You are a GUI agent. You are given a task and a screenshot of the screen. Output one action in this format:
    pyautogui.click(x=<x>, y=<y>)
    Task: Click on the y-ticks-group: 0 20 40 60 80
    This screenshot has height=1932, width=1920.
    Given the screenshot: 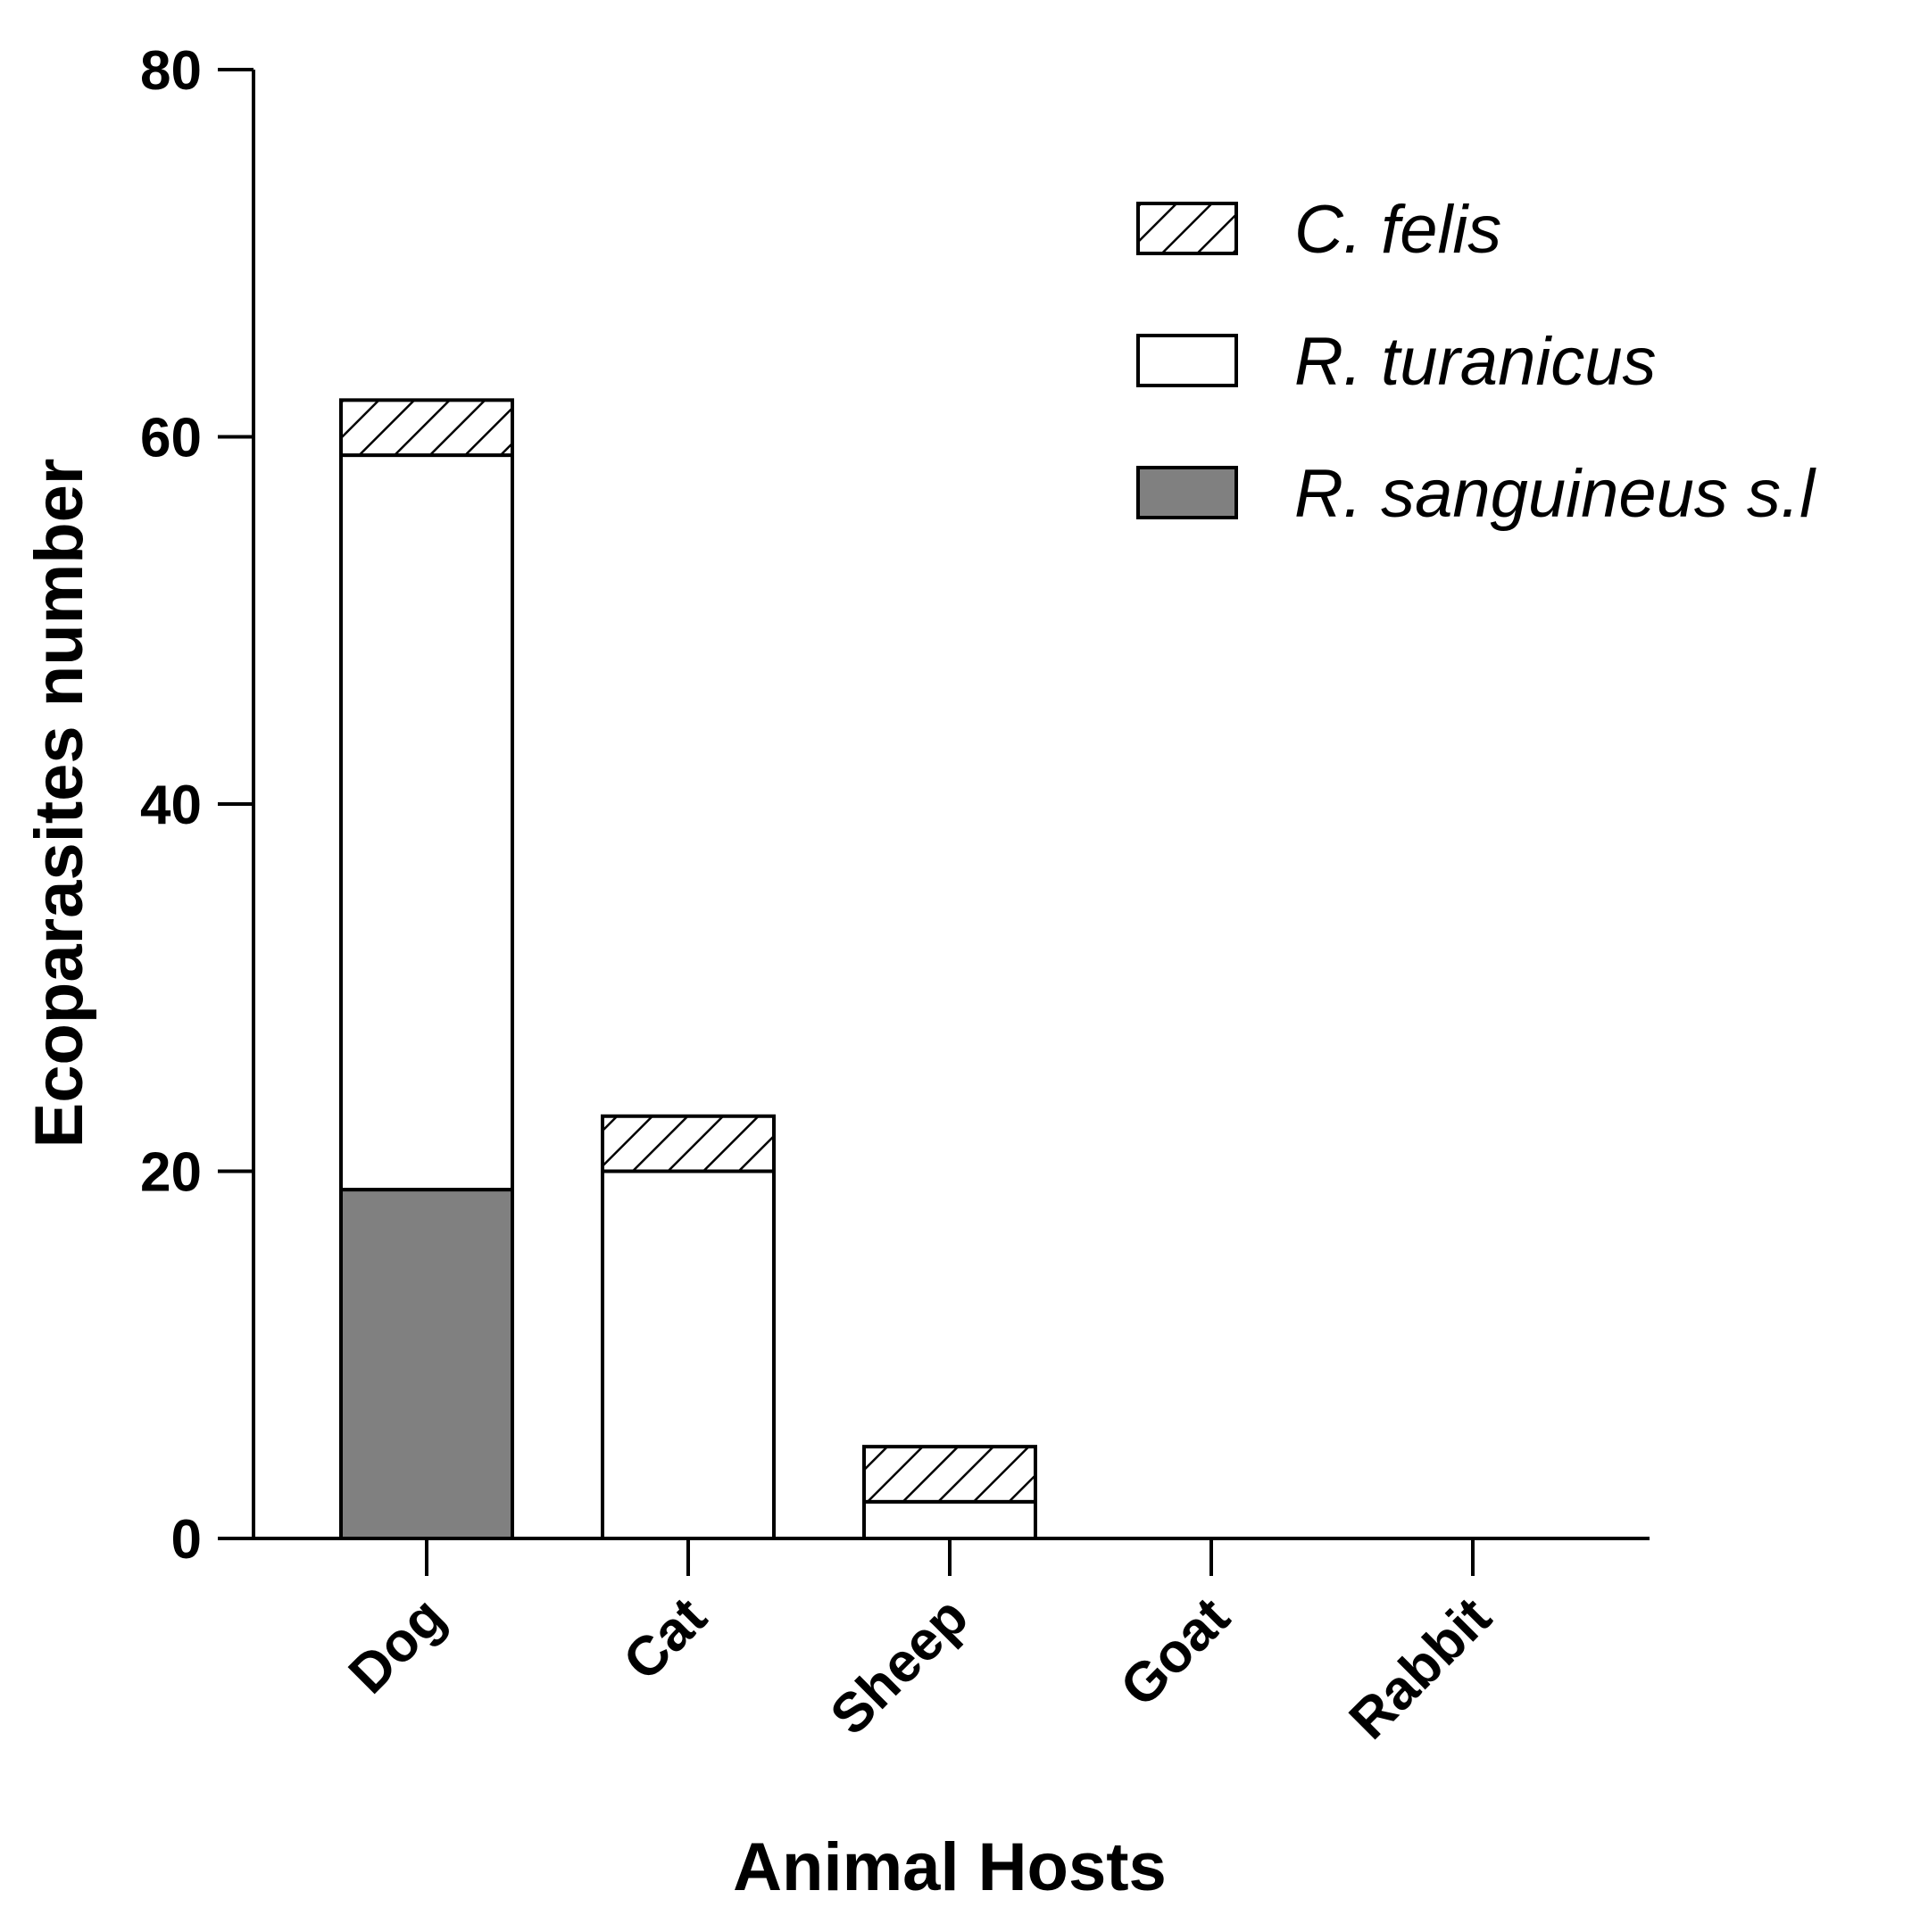 What is the action you would take?
    pyautogui.click(x=197, y=805)
    